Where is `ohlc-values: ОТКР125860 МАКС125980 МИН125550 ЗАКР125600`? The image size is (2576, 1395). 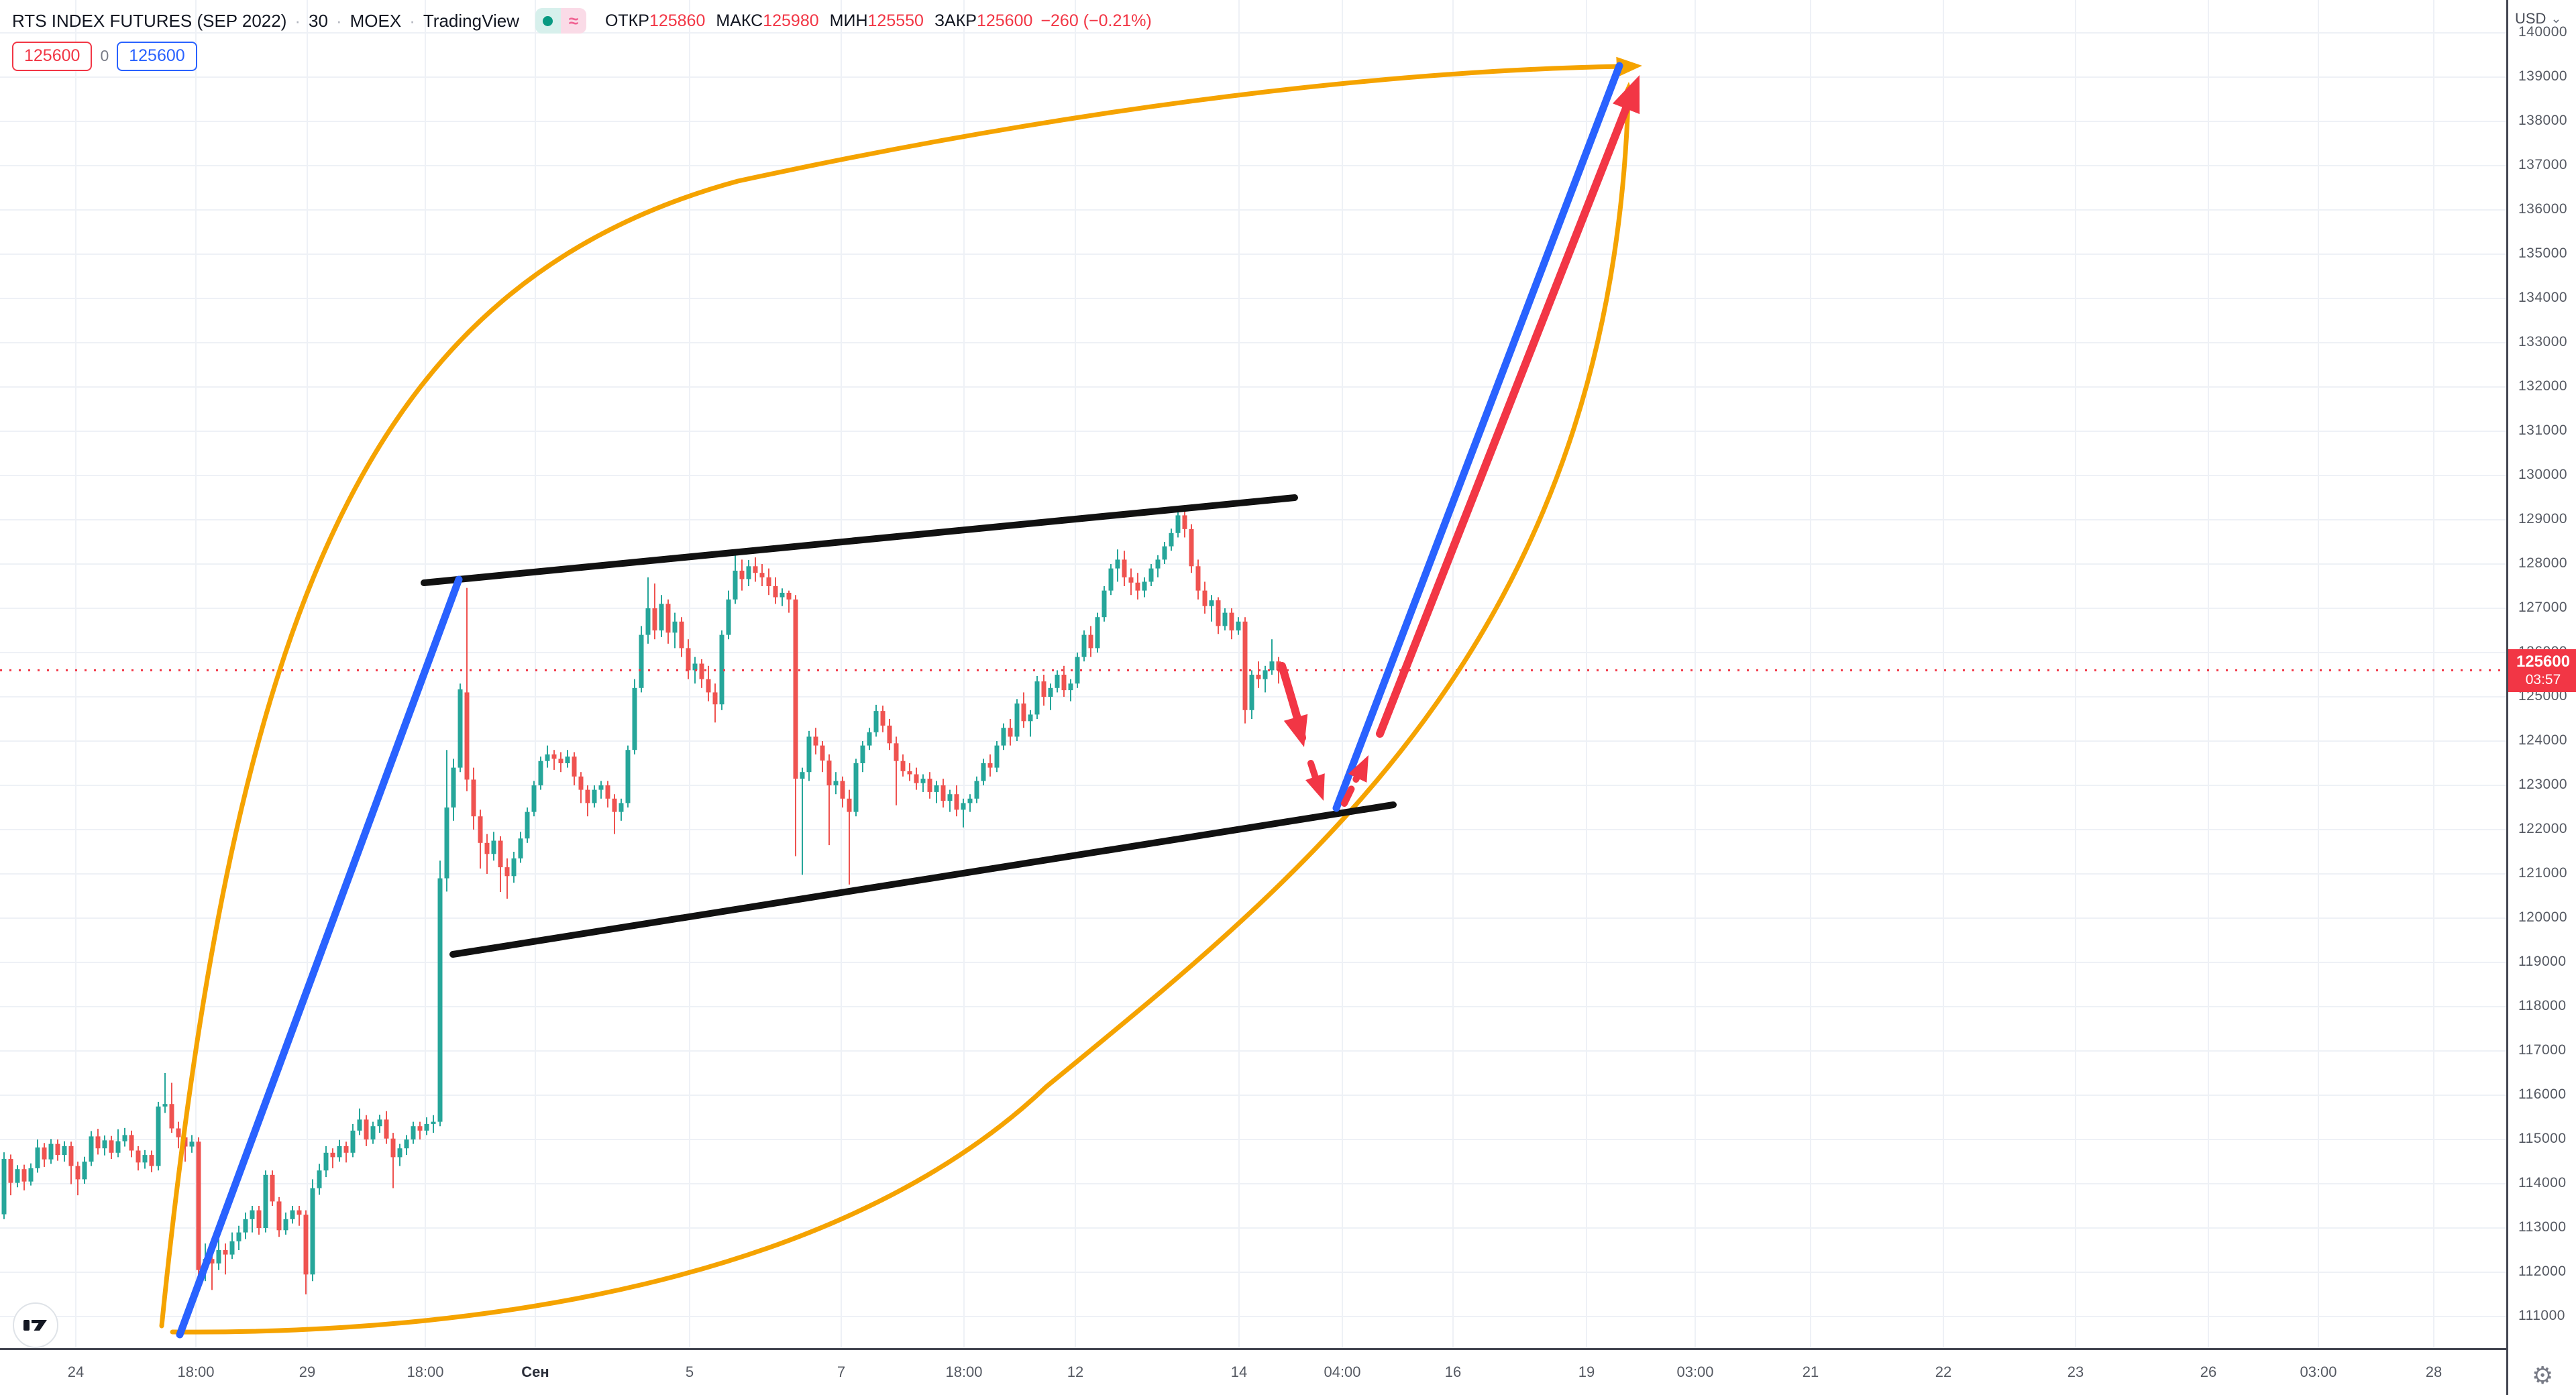
ohlc-values: ОТКР125860 МАКС125980 МИН125550 ЗАКР125600 is located at coordinates (818, 21).